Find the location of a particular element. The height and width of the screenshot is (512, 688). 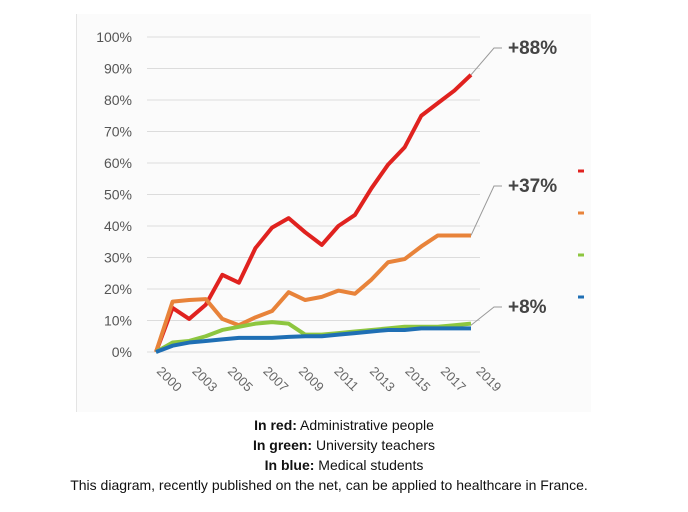

y-tick-label: 10% is located at coordinates (118, 321).